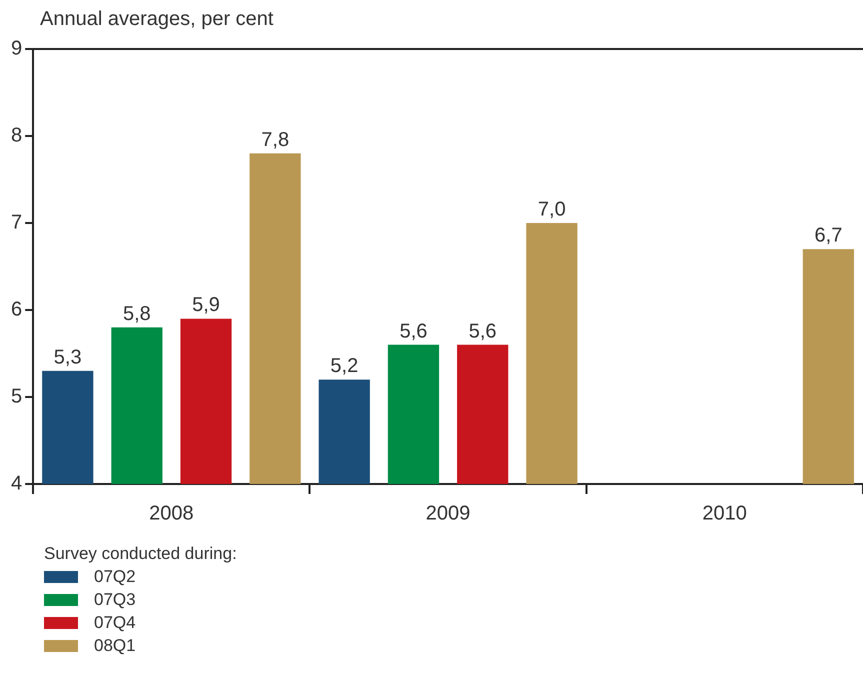 The image size is (863, 677). Describe the element at coordinates (828, 235) in the screenshot. I see `data-label: 6,7` at that location.